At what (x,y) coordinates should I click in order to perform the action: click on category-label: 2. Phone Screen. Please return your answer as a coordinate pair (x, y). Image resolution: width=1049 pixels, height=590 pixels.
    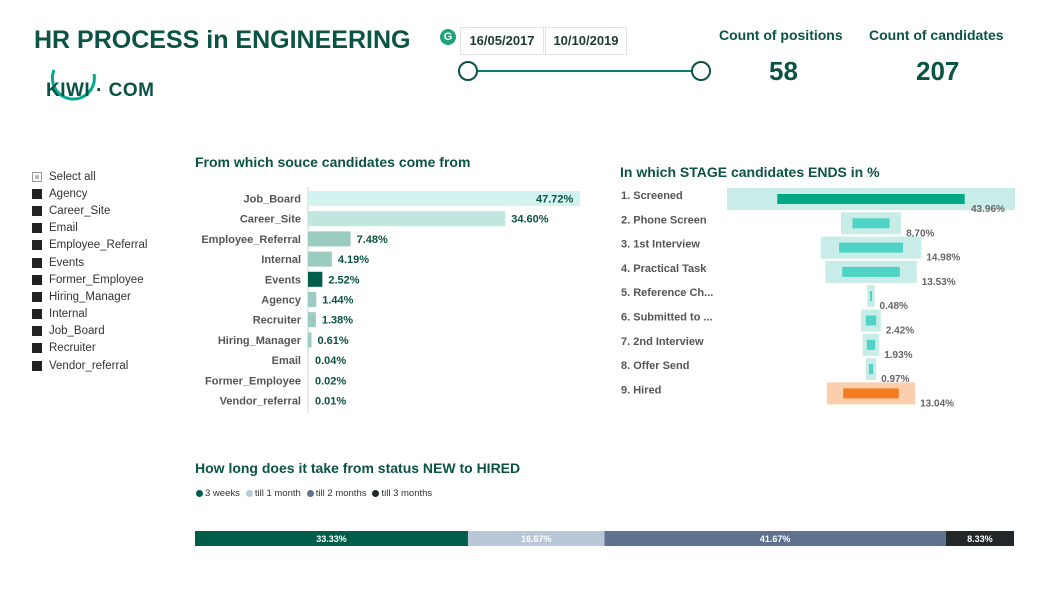
    Looking at the image, I should click on (664, 220).